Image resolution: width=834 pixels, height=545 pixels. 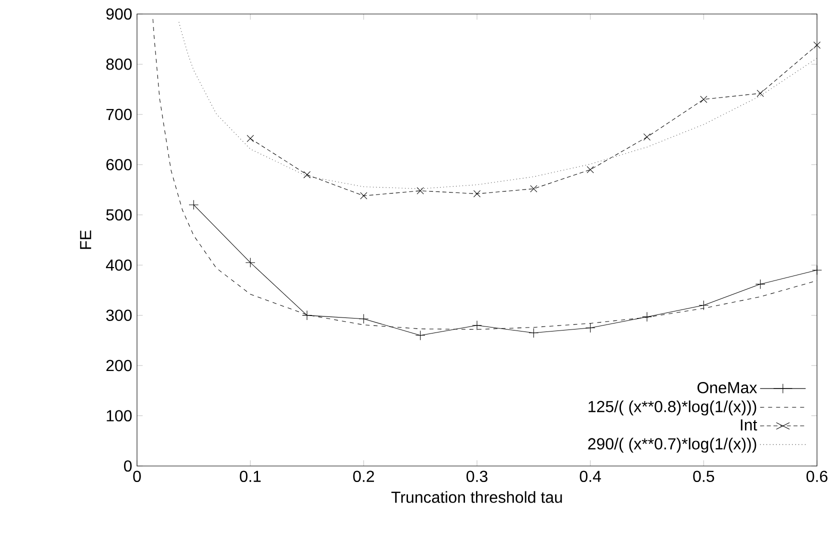 I want to click on legend-label: OneMax, so click(x=727, y=388).